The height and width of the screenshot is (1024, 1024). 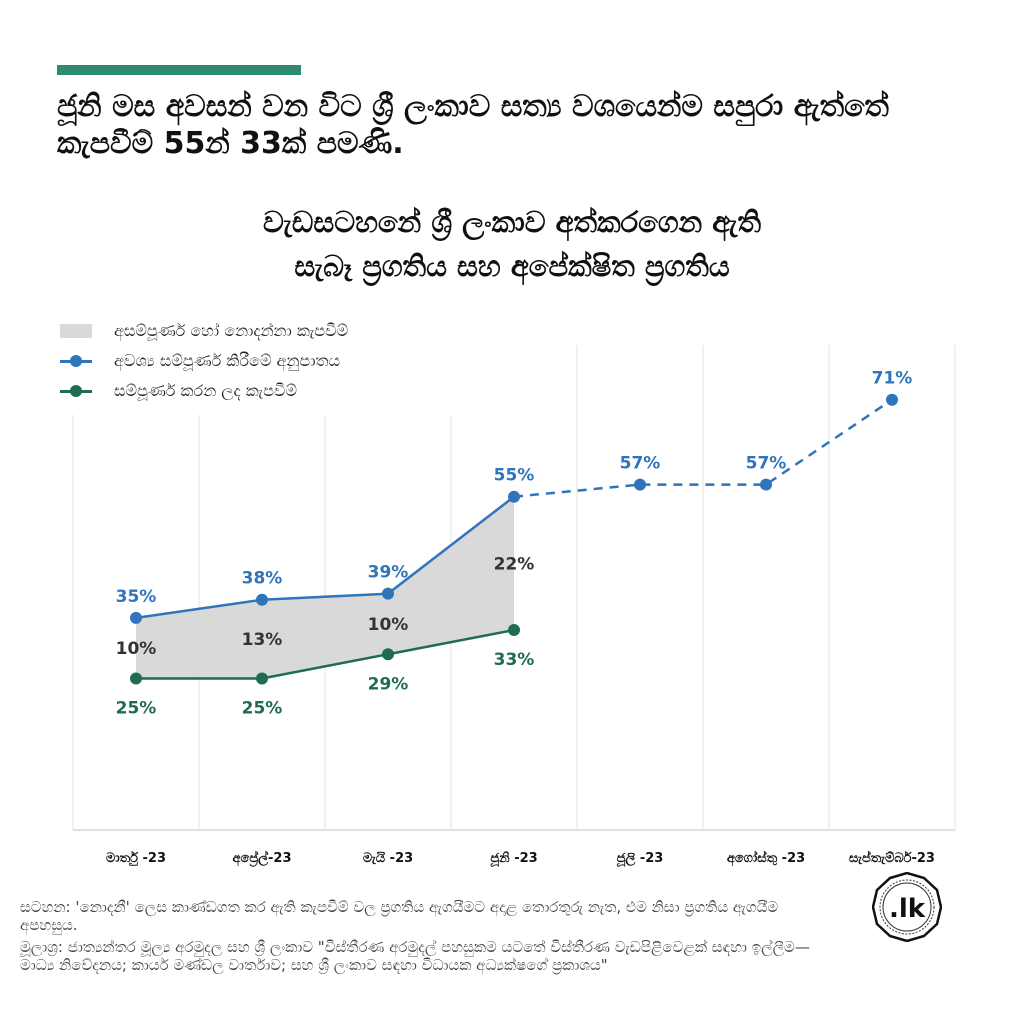 I want to click on gap-area, so click(x=325, y=587).